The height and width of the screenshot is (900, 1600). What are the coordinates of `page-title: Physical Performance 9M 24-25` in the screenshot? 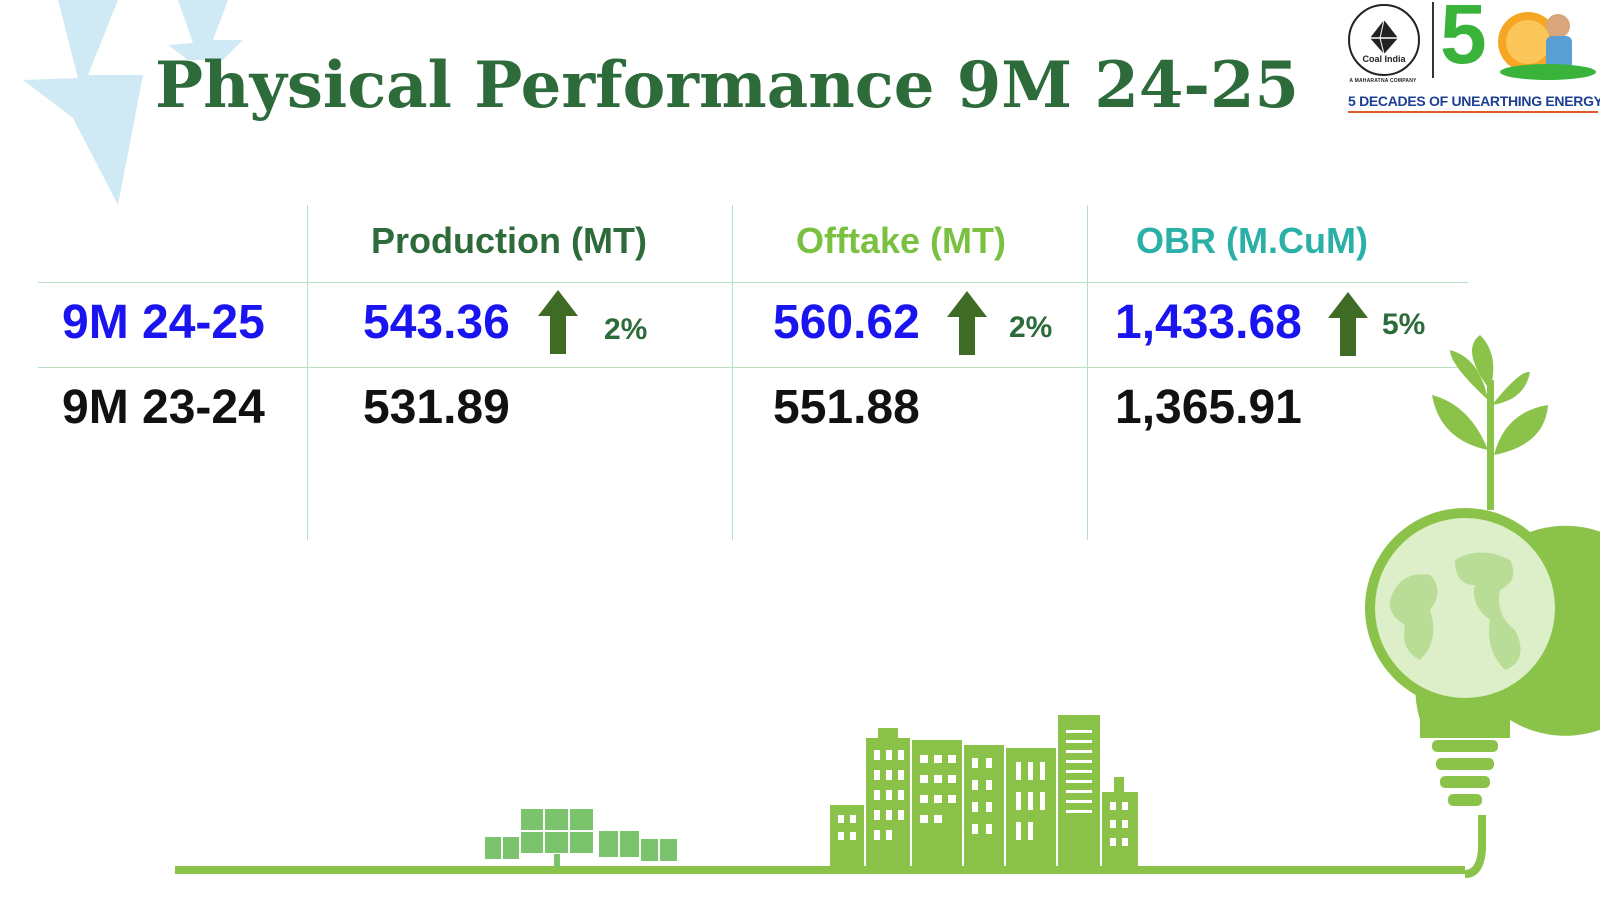 It's located at (727, 85).